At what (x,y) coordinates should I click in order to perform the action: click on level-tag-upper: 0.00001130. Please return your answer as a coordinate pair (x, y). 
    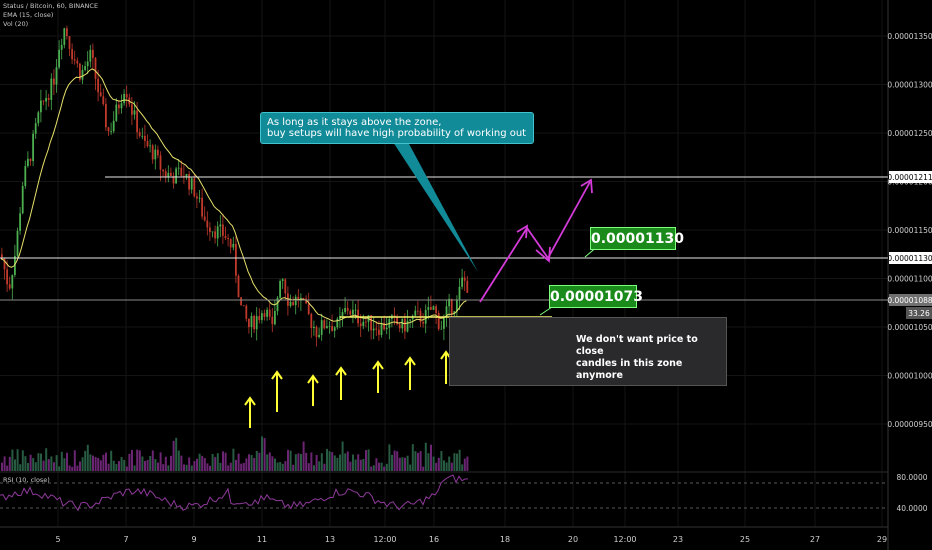
    Looking at the image, I should click on (637, 238).